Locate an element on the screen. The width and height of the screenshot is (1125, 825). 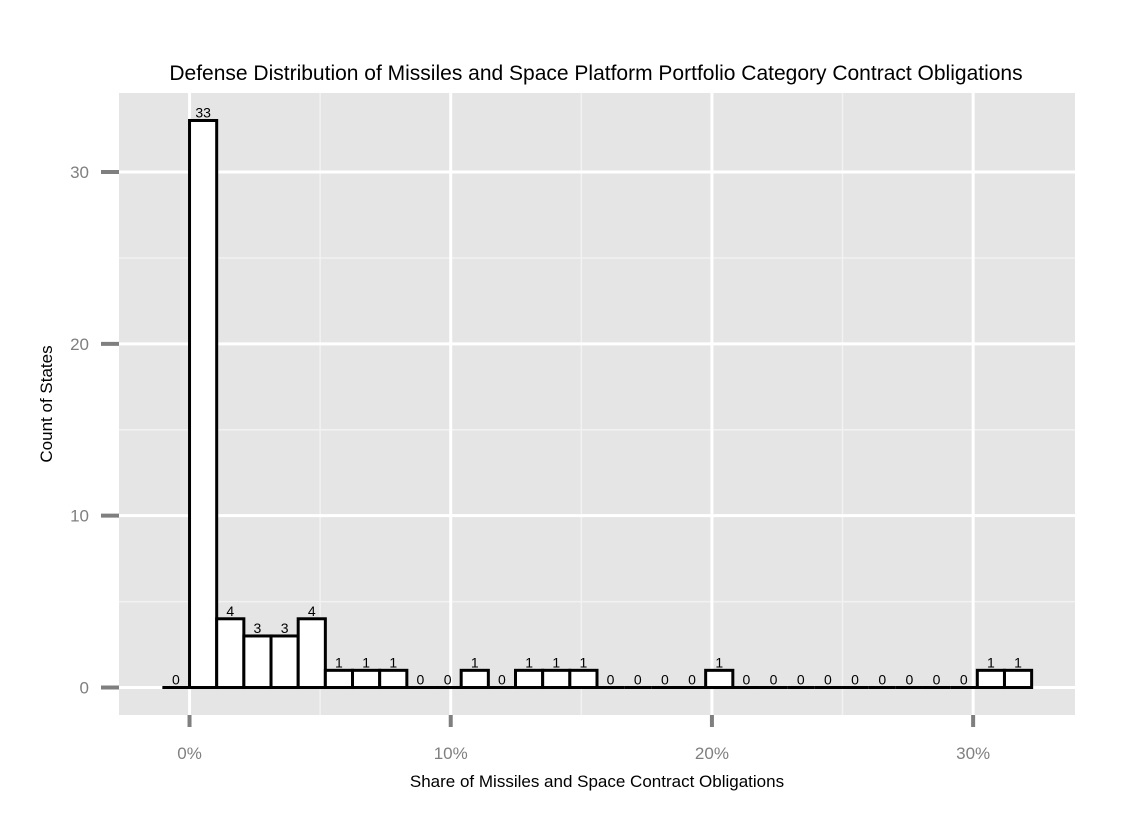
x-tick-label: 20% is located at coordinates (712, 753).